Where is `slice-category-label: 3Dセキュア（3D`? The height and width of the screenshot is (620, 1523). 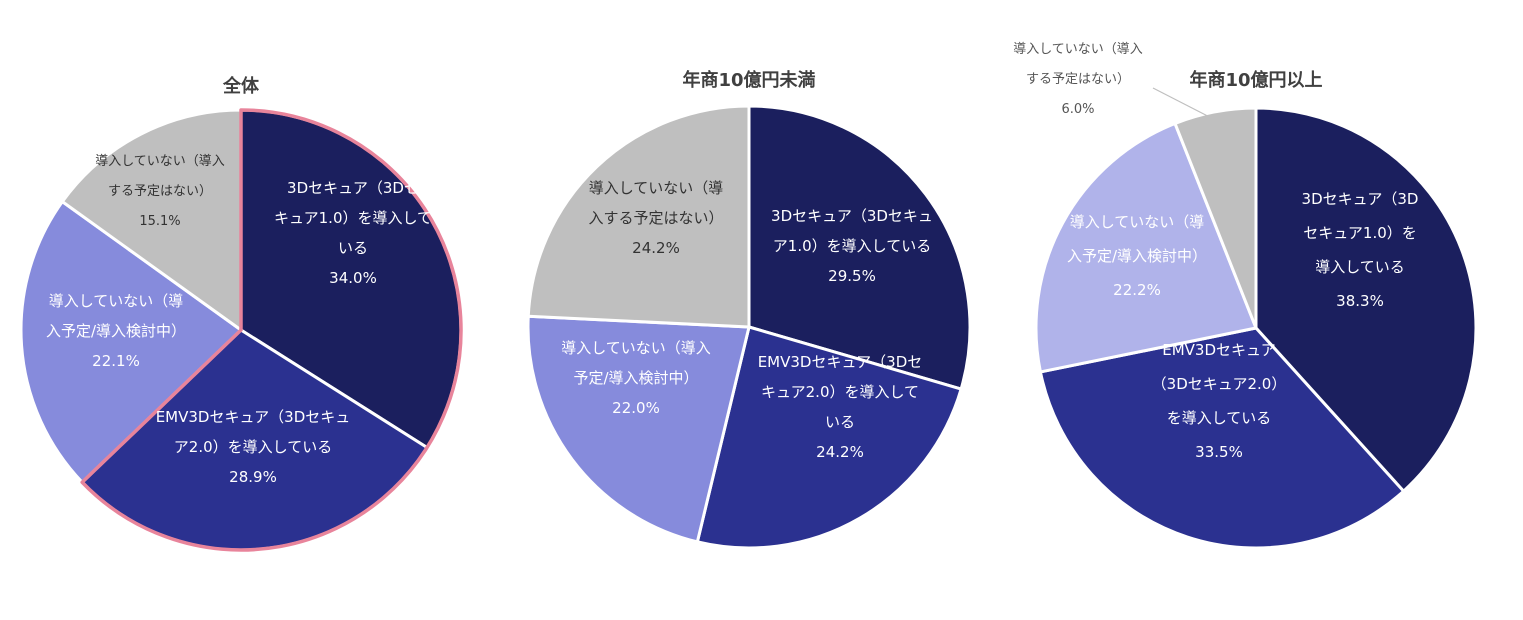
slice-category-label: 3Dセキュア（3D is located at coordinates (1360, 199).